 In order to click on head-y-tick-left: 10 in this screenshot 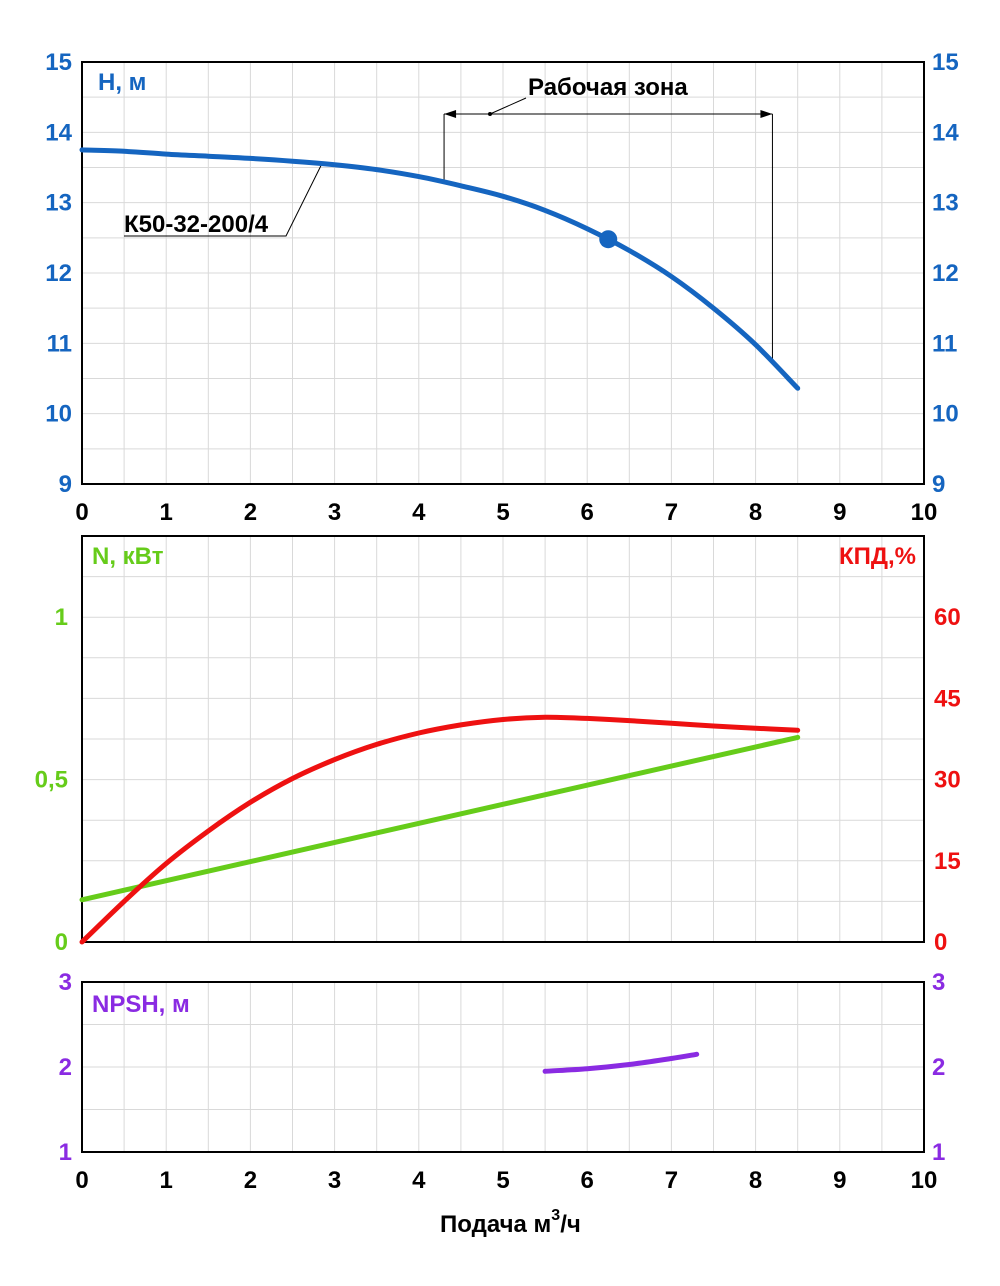, I will do `click(58, 414)`.